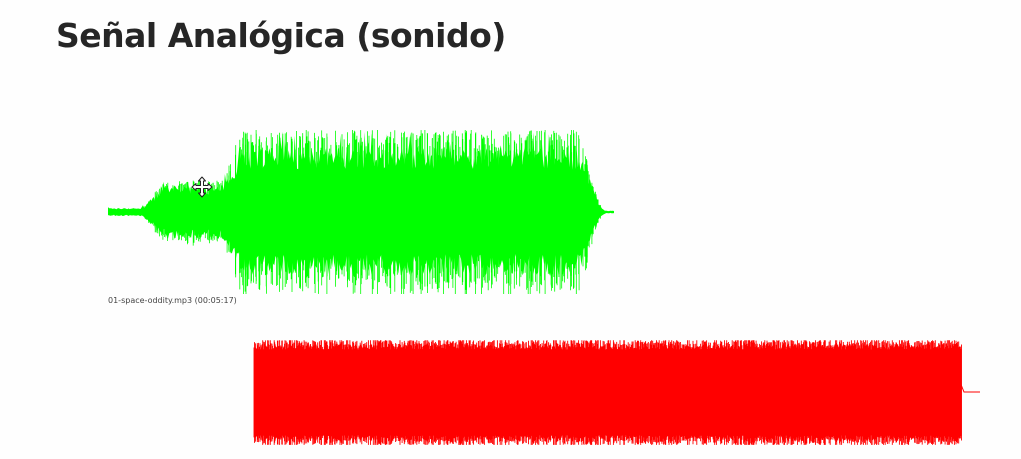 Image resolution: width=1021 pixels, height=459 pixels. Describe the element at coordinates (657, 392) in the screenshot. I see `digital-waveform-core` at that location.